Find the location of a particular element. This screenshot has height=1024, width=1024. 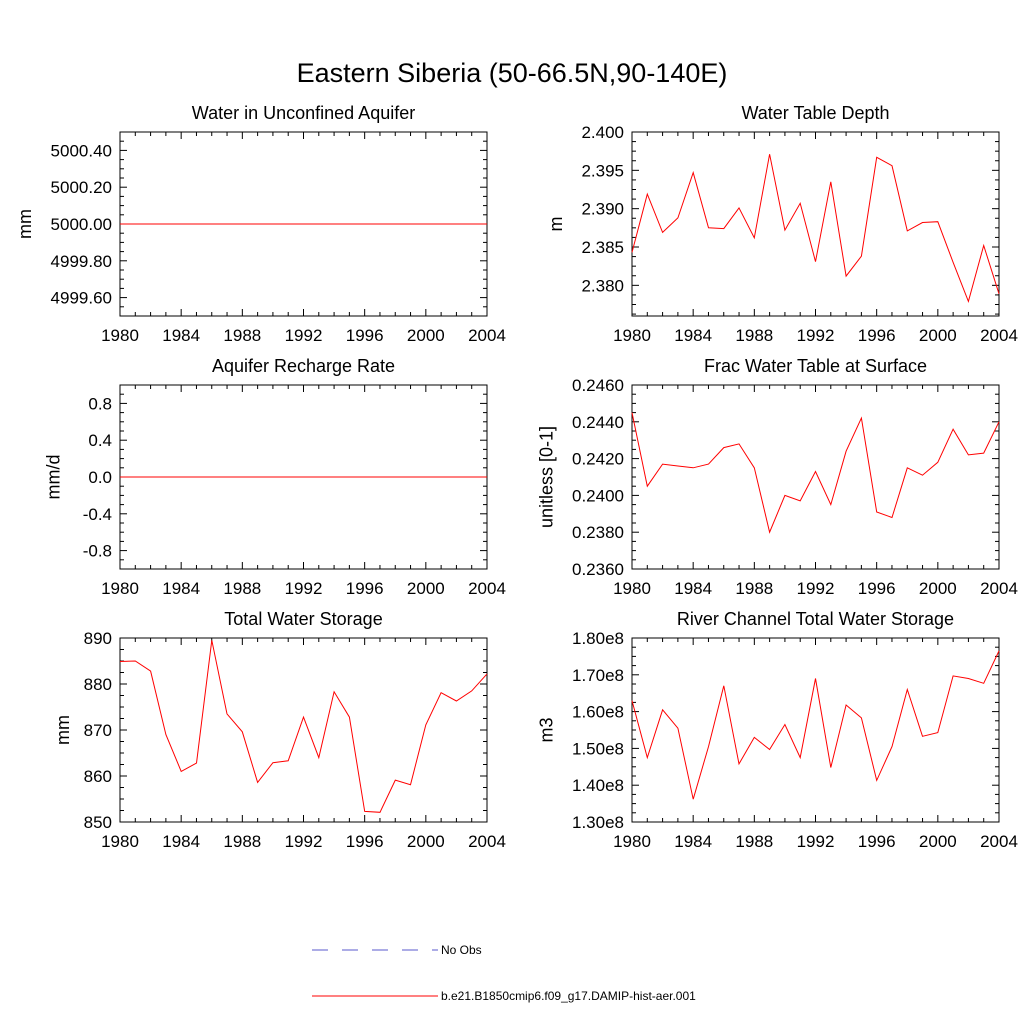

figure-title: Eastern Siberia (50-66.5N,90-140E) is located at coordinates (512, 73).